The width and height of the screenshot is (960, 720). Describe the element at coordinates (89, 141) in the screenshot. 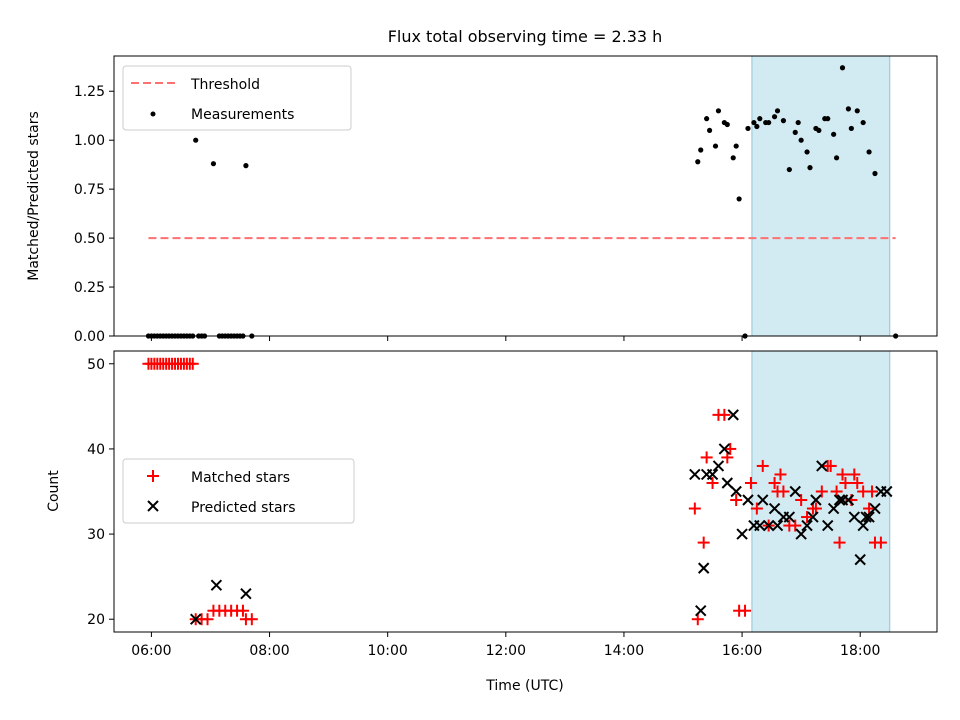

I see `y-tick-label: 1.00` at that location.